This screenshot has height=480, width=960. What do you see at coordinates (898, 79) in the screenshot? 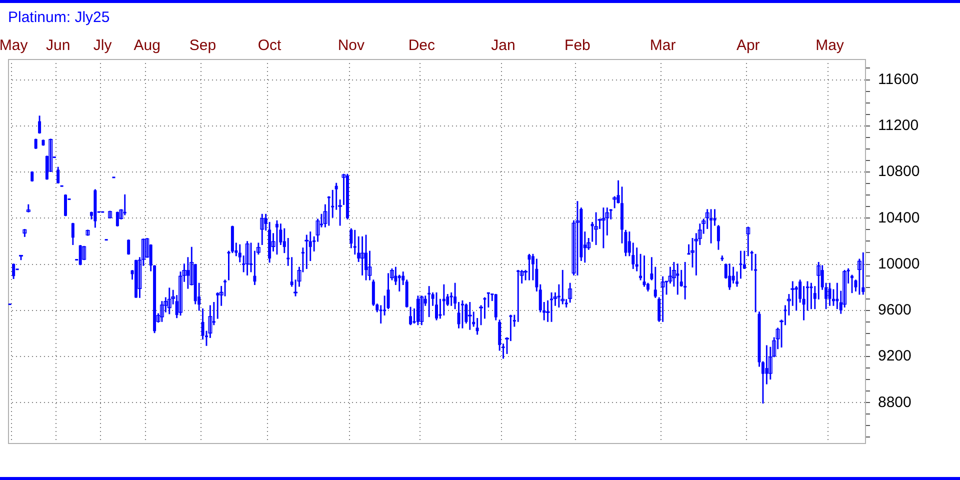
I see `y-tick-label: 11600` at bounding box center [898, 79].